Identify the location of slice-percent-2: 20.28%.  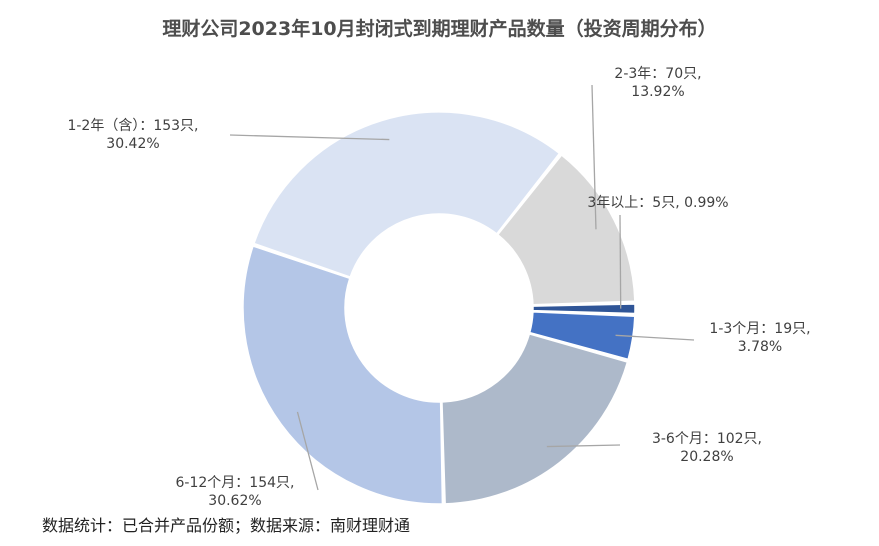
(706, 457).